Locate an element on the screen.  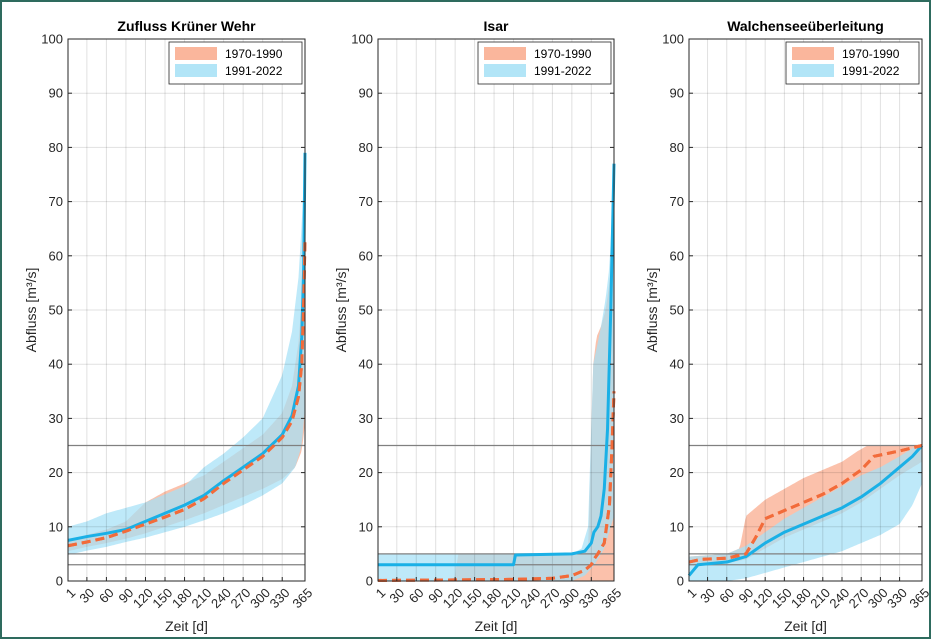
chart-title: Isar is located at coordinates (496, 26).